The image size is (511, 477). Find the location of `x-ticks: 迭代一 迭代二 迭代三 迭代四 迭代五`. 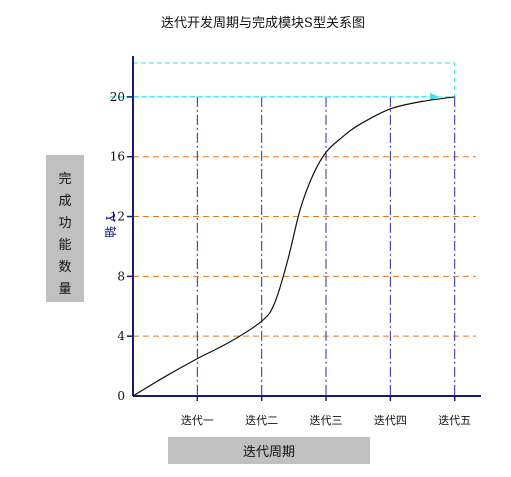

x-ticks: 迭代一 迭代二 迭代三 迭代四 迭代五 is located at coordinates (326, 411).